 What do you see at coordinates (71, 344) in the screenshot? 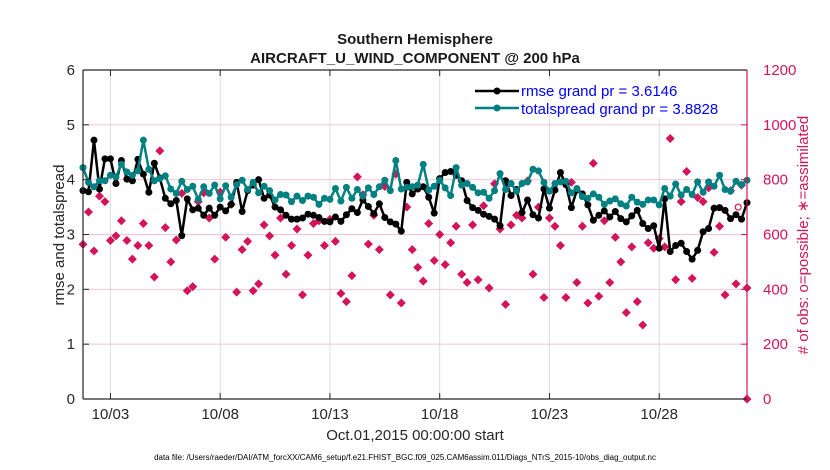
I see `y-tick-label: 1` at bounding box center [71, 344].